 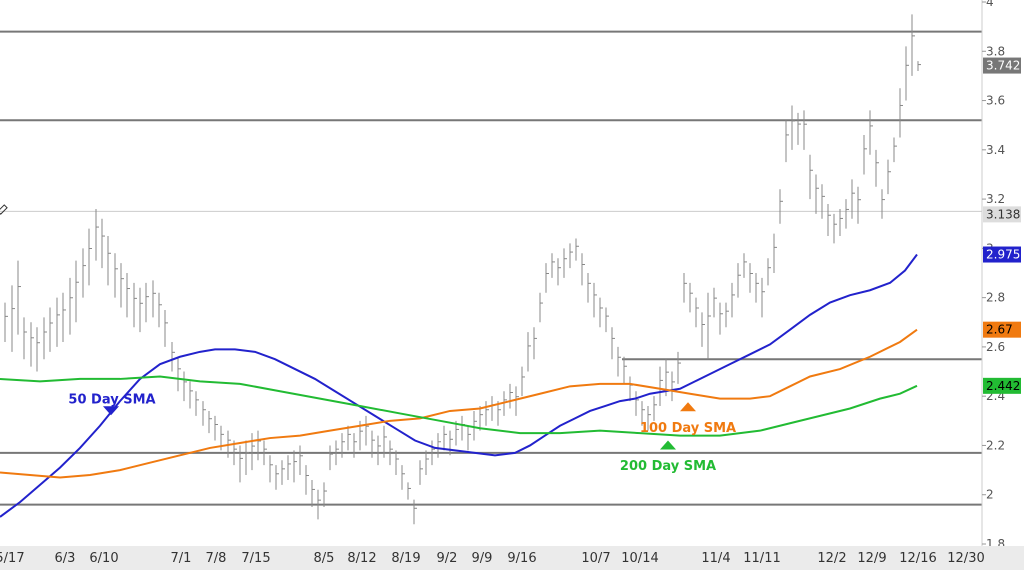 What do you see at coordinates (521, 558) in the screenshot?
I see `x-tick-label: 9/16` at bounding box center [521, 558].